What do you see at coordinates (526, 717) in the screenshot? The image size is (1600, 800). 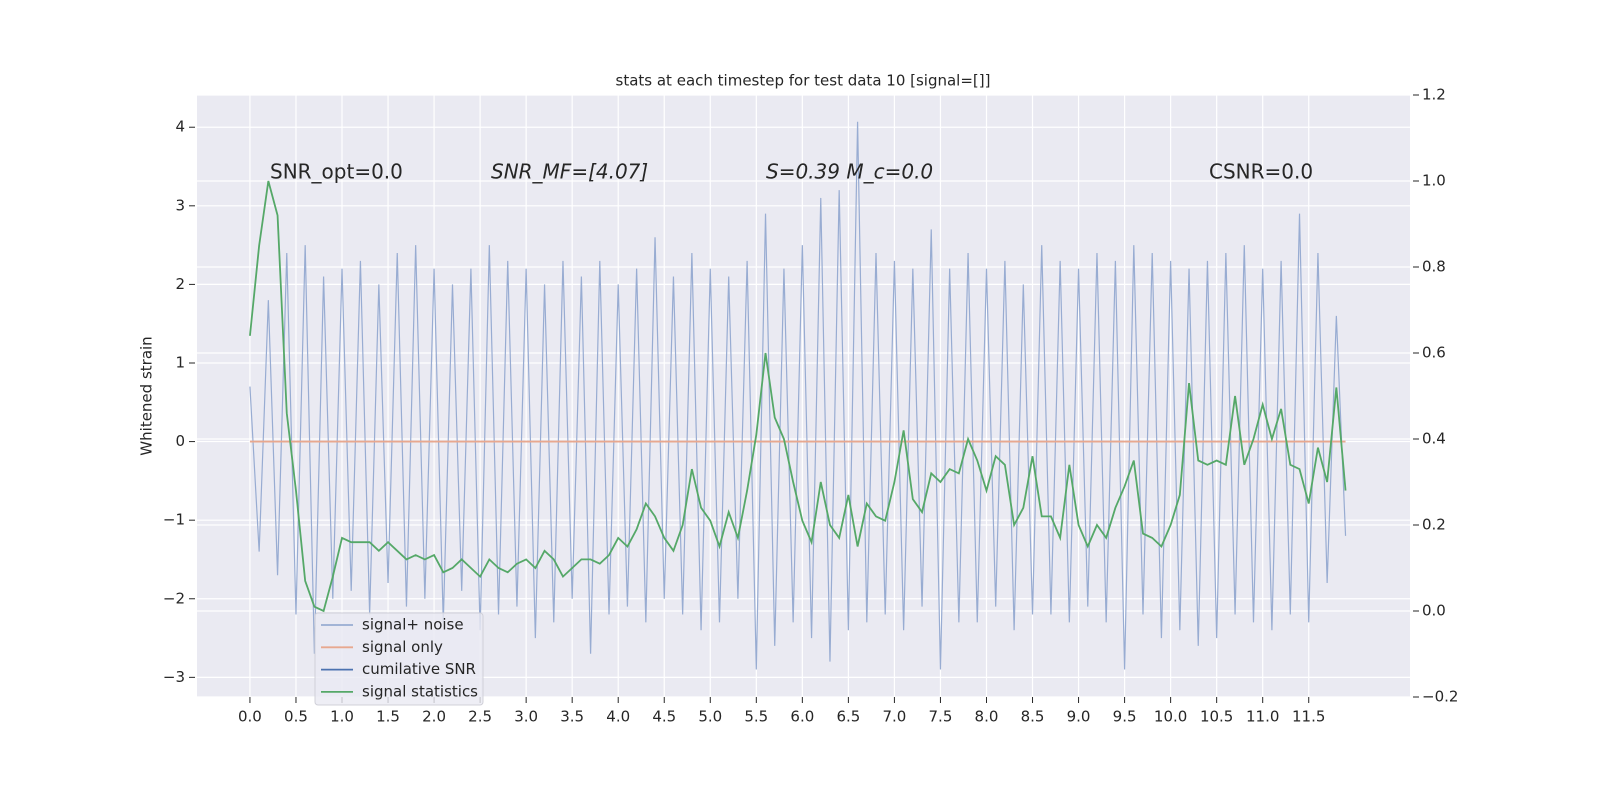 I see `x-tick-label: 3.0` at bounding box center [526, 717].